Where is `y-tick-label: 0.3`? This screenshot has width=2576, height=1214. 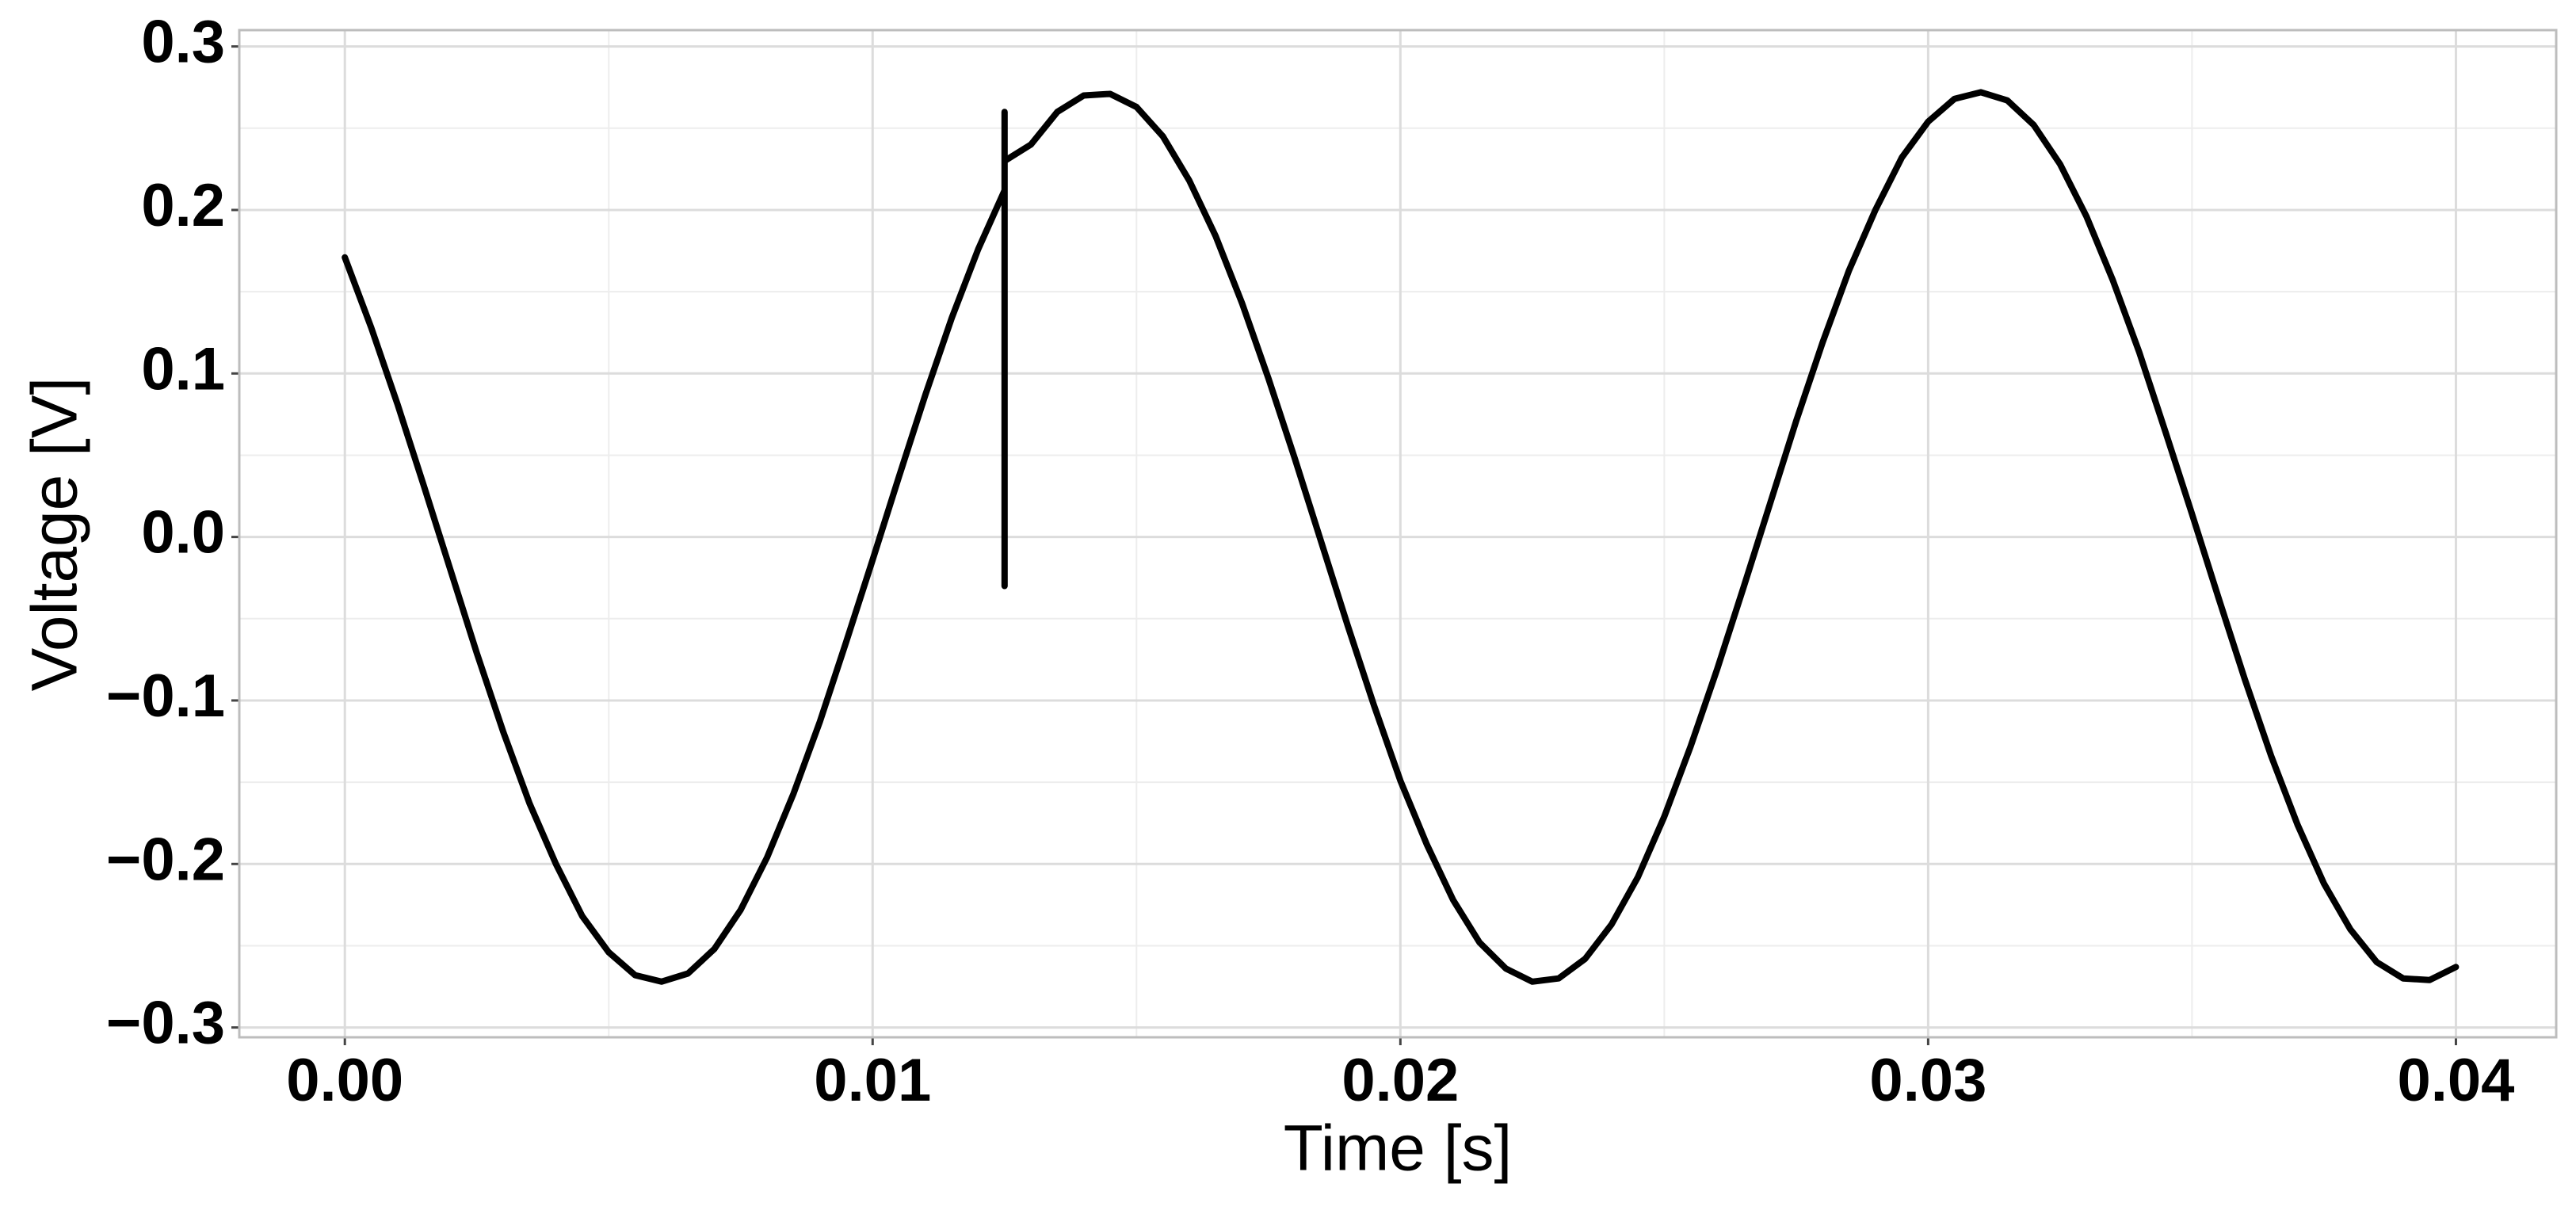
y-tick-label: 0.3 is located at coordinates (183, 42).